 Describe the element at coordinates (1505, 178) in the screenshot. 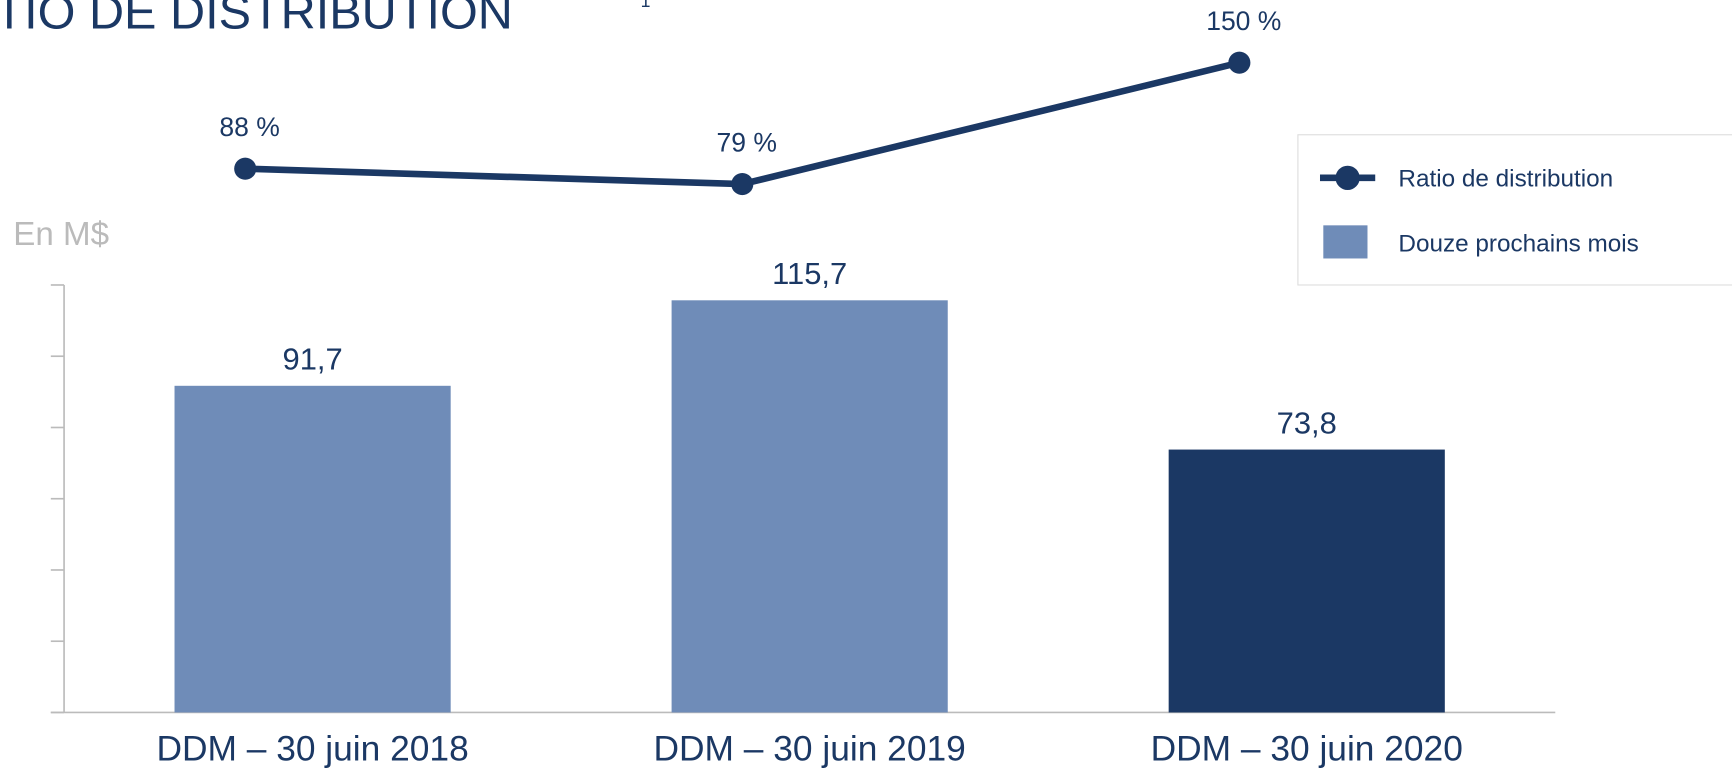

I see `legend-label: Ratio de distribution` at that location.